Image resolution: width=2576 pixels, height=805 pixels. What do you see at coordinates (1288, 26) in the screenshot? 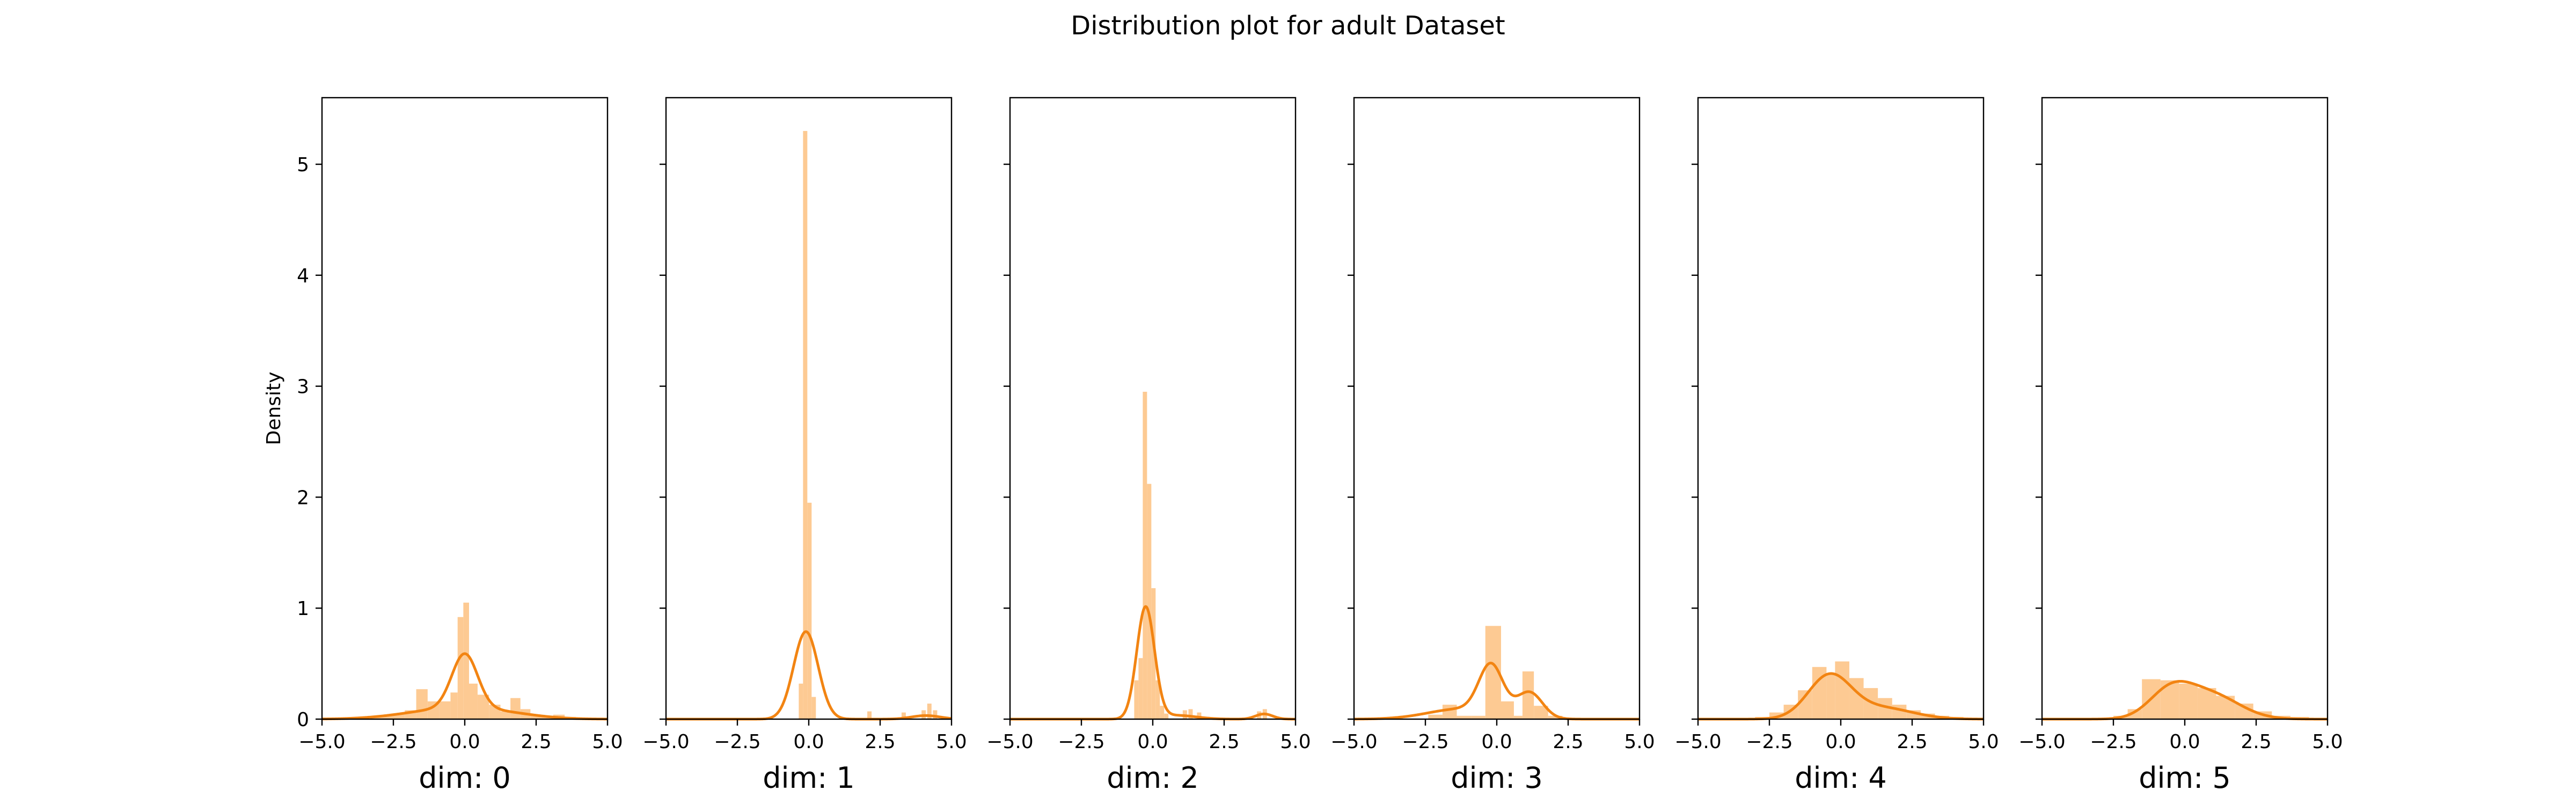
I see `figure-title: Distribution plot for adult Dataset` at bounding box center [1288, 26].